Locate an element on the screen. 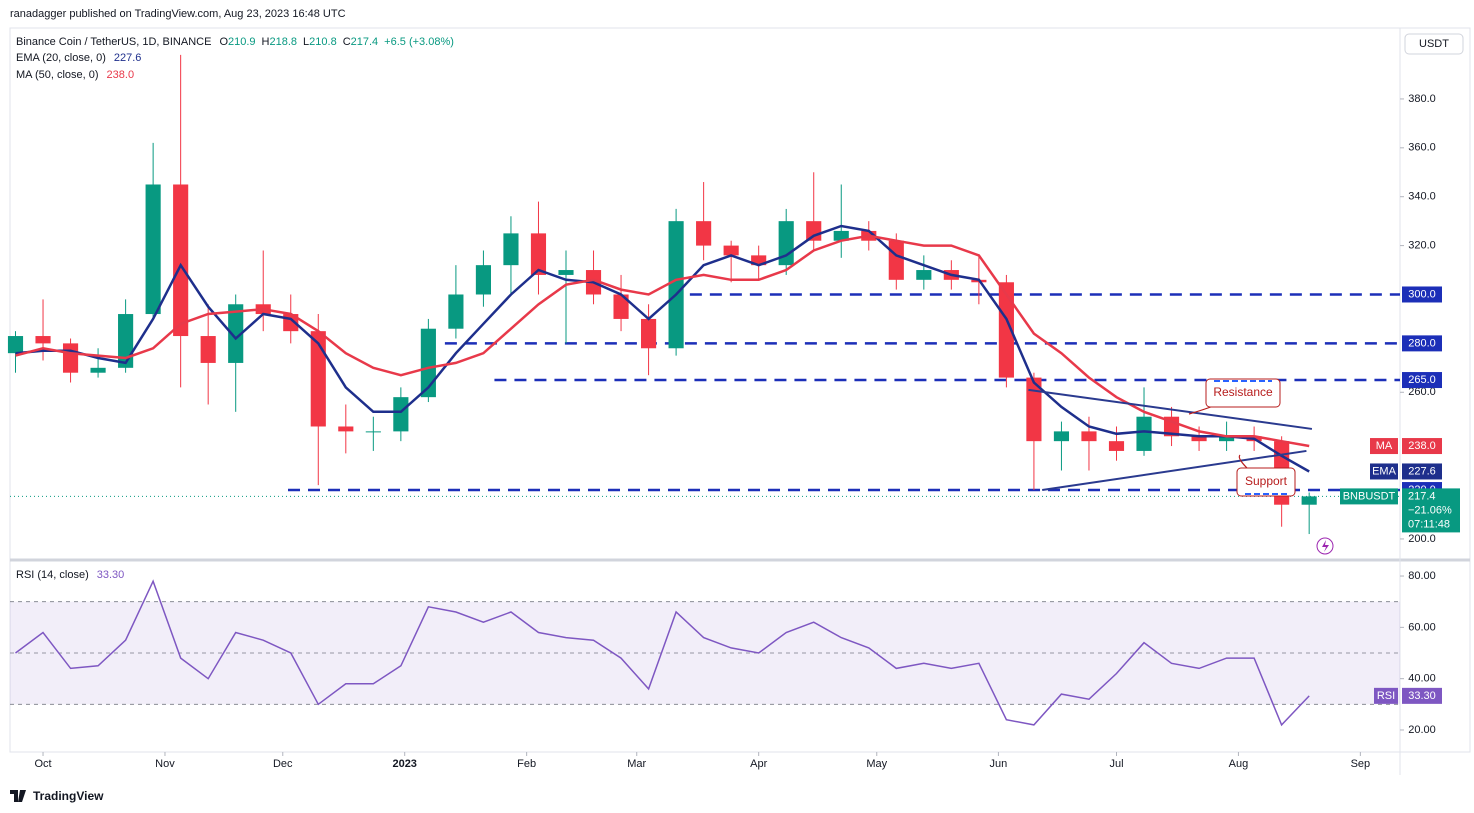  price-badge-countdown: 07:11:48 is located at coordinates (1429, 524).